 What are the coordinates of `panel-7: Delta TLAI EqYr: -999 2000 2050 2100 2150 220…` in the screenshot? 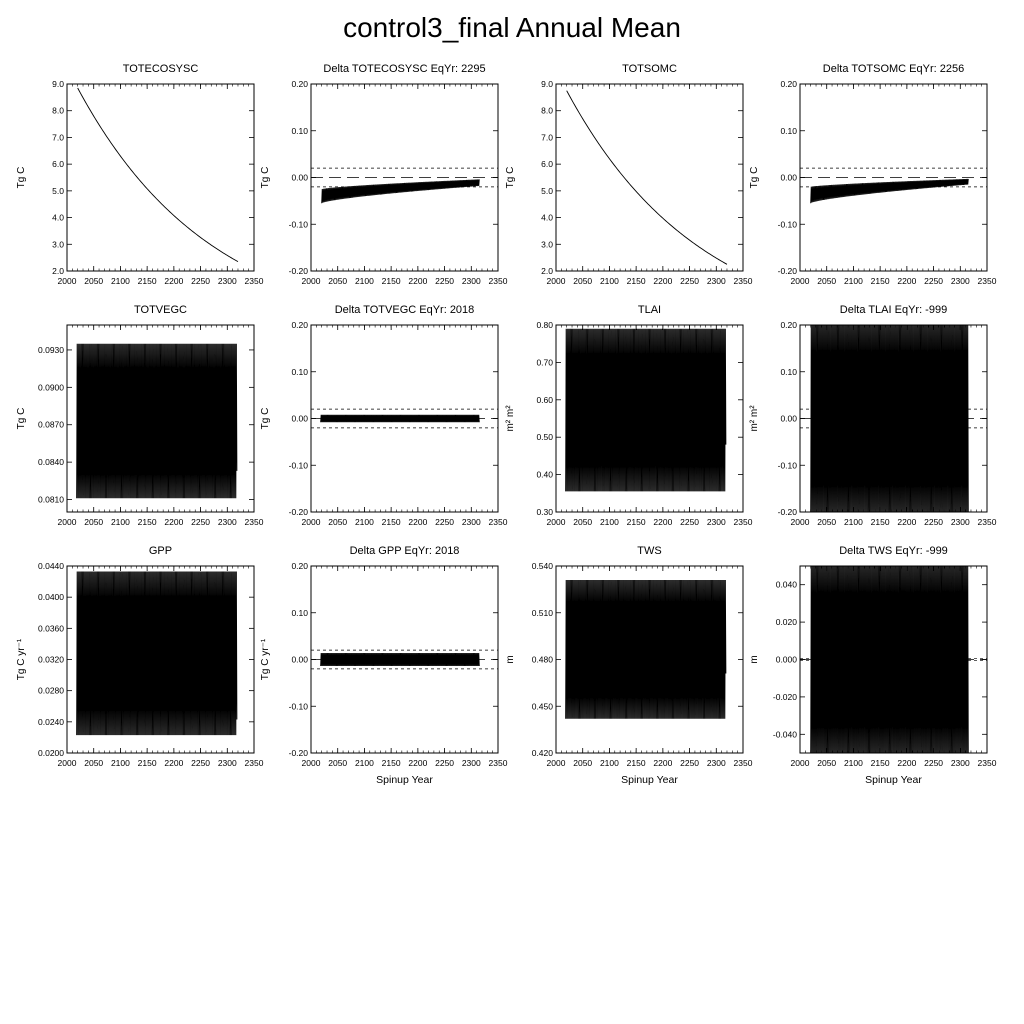 It's located at (873, 415).